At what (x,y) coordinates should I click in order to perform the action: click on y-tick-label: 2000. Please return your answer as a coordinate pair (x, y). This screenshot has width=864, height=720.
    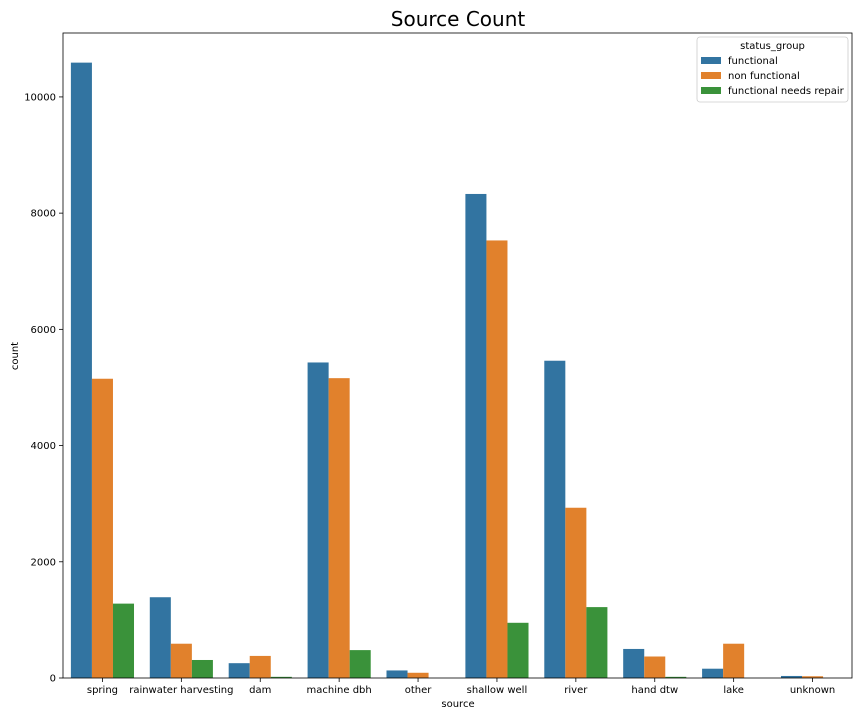
    Looking at the image, I should click on (43, 562).